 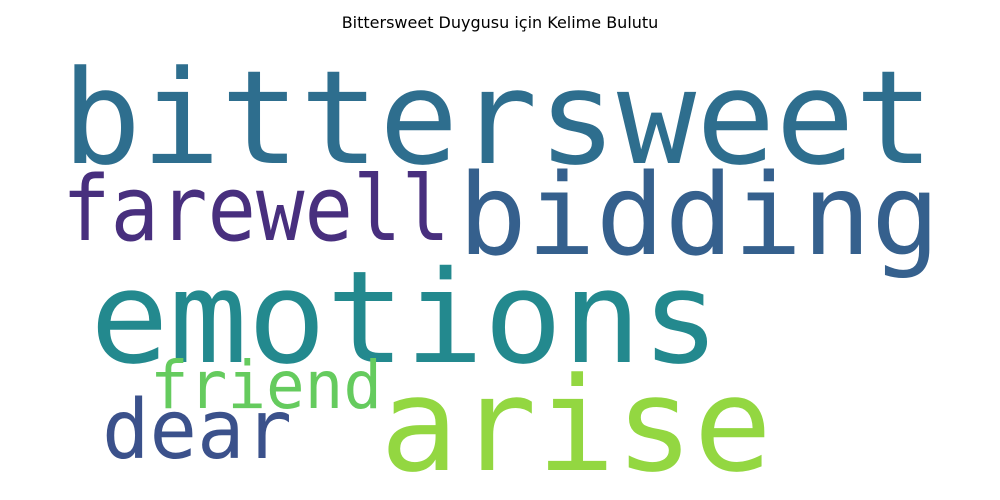 What do you see at coordinates (500, 22) in the screenshot?
I see `figure-title: Bittersweet Duygusu için Kelime Bulutu` at bounding box center [500, 22].